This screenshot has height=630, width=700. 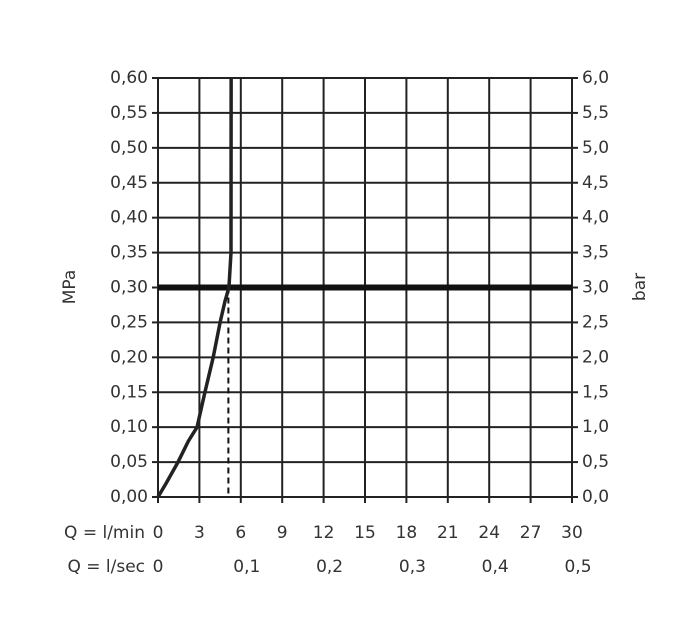 I want to click on x-tick-label: 30, so click(x=572, y=533).